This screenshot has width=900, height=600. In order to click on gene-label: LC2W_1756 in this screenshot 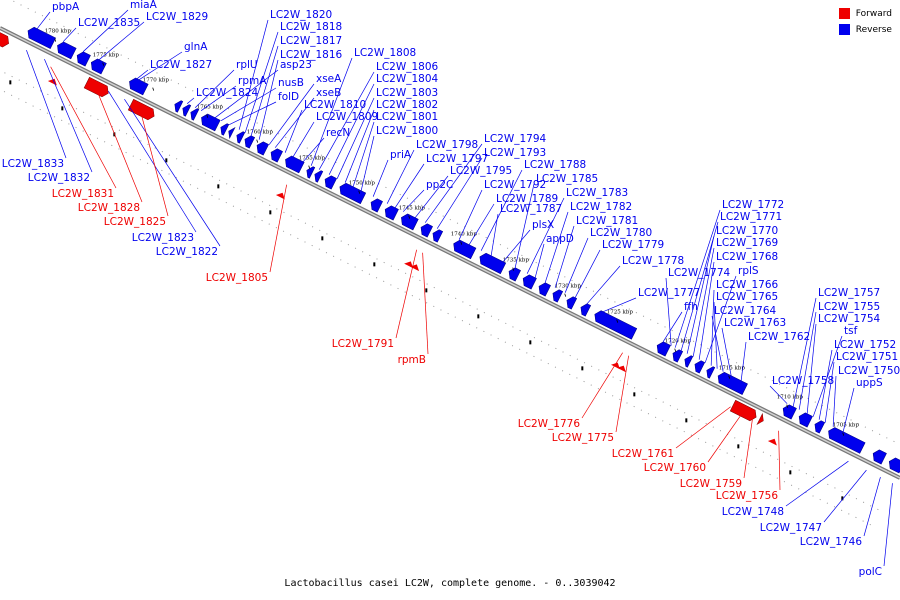, I will do `click(747, 496)`.